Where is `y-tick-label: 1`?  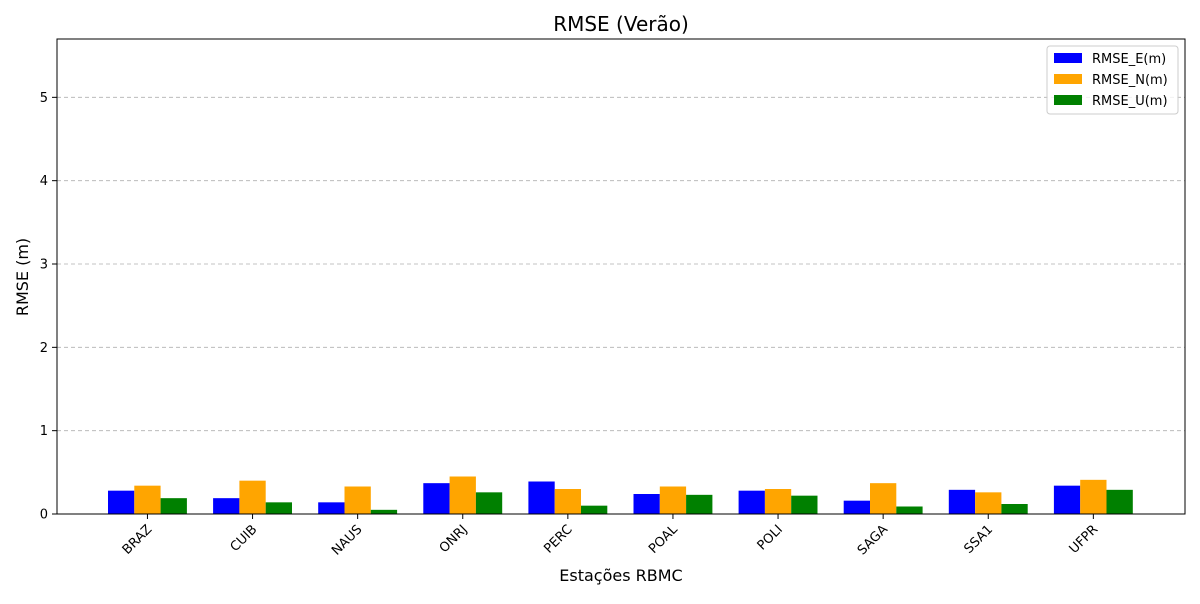 y-tick-label: 1 is located at coordinates (44, 431).